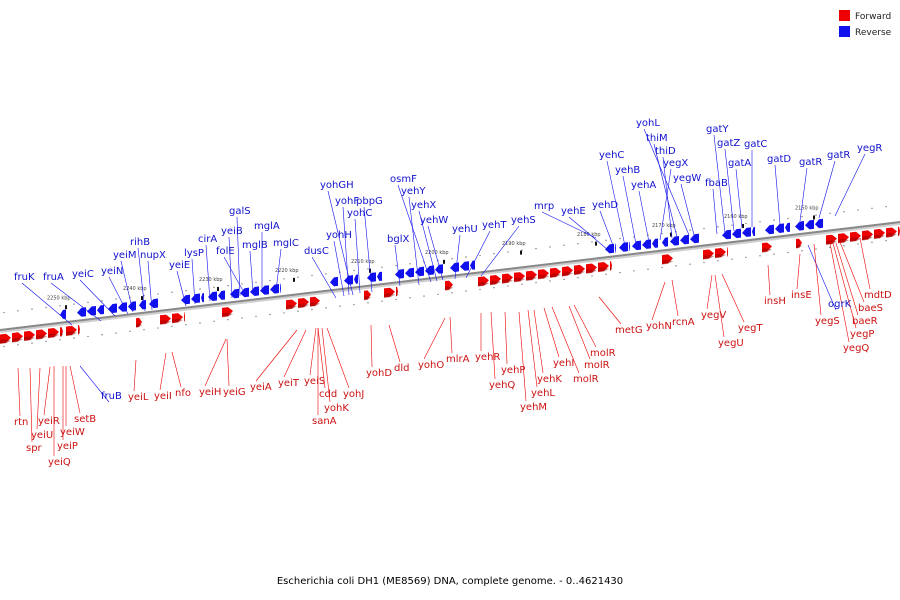 The height and width of the screenshot is (600, 900). I want to click on forward-gene-label: yehR, so click(487, 357).